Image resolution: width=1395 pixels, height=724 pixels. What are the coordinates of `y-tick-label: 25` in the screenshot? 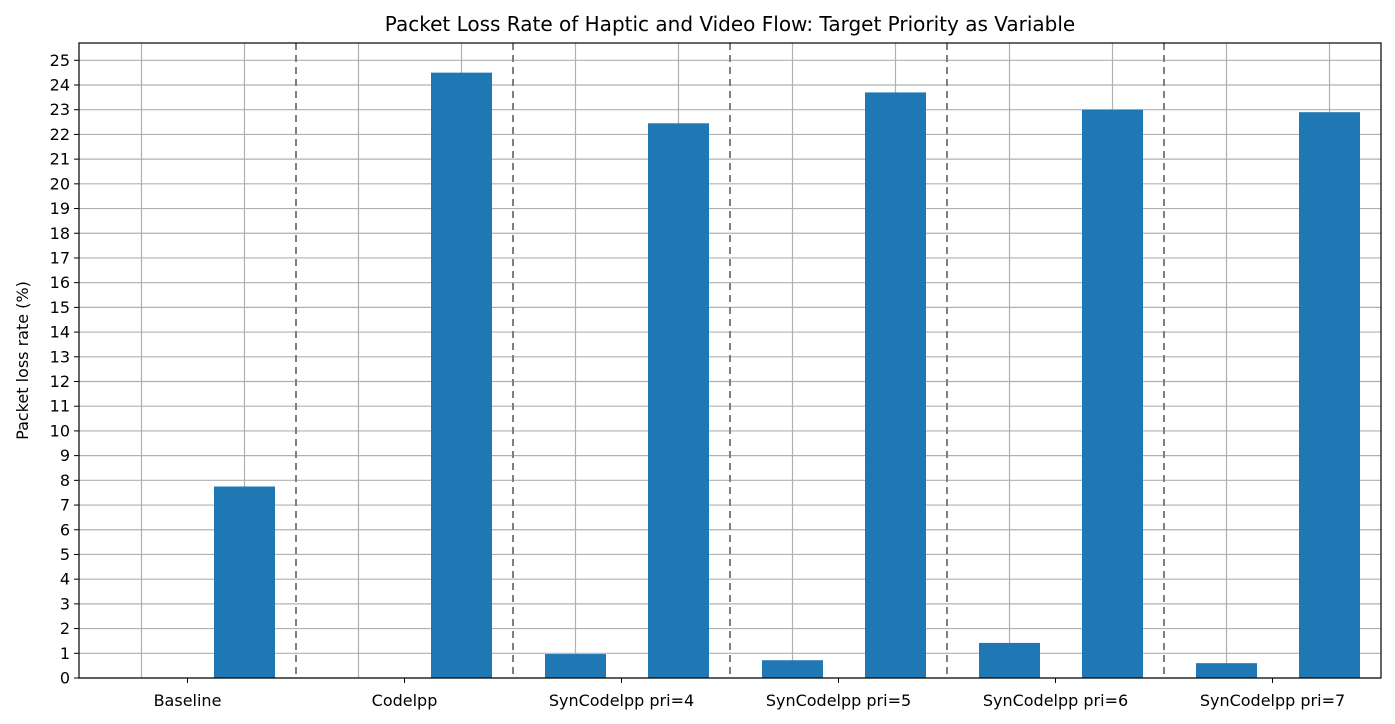 It's located at (60, 60).